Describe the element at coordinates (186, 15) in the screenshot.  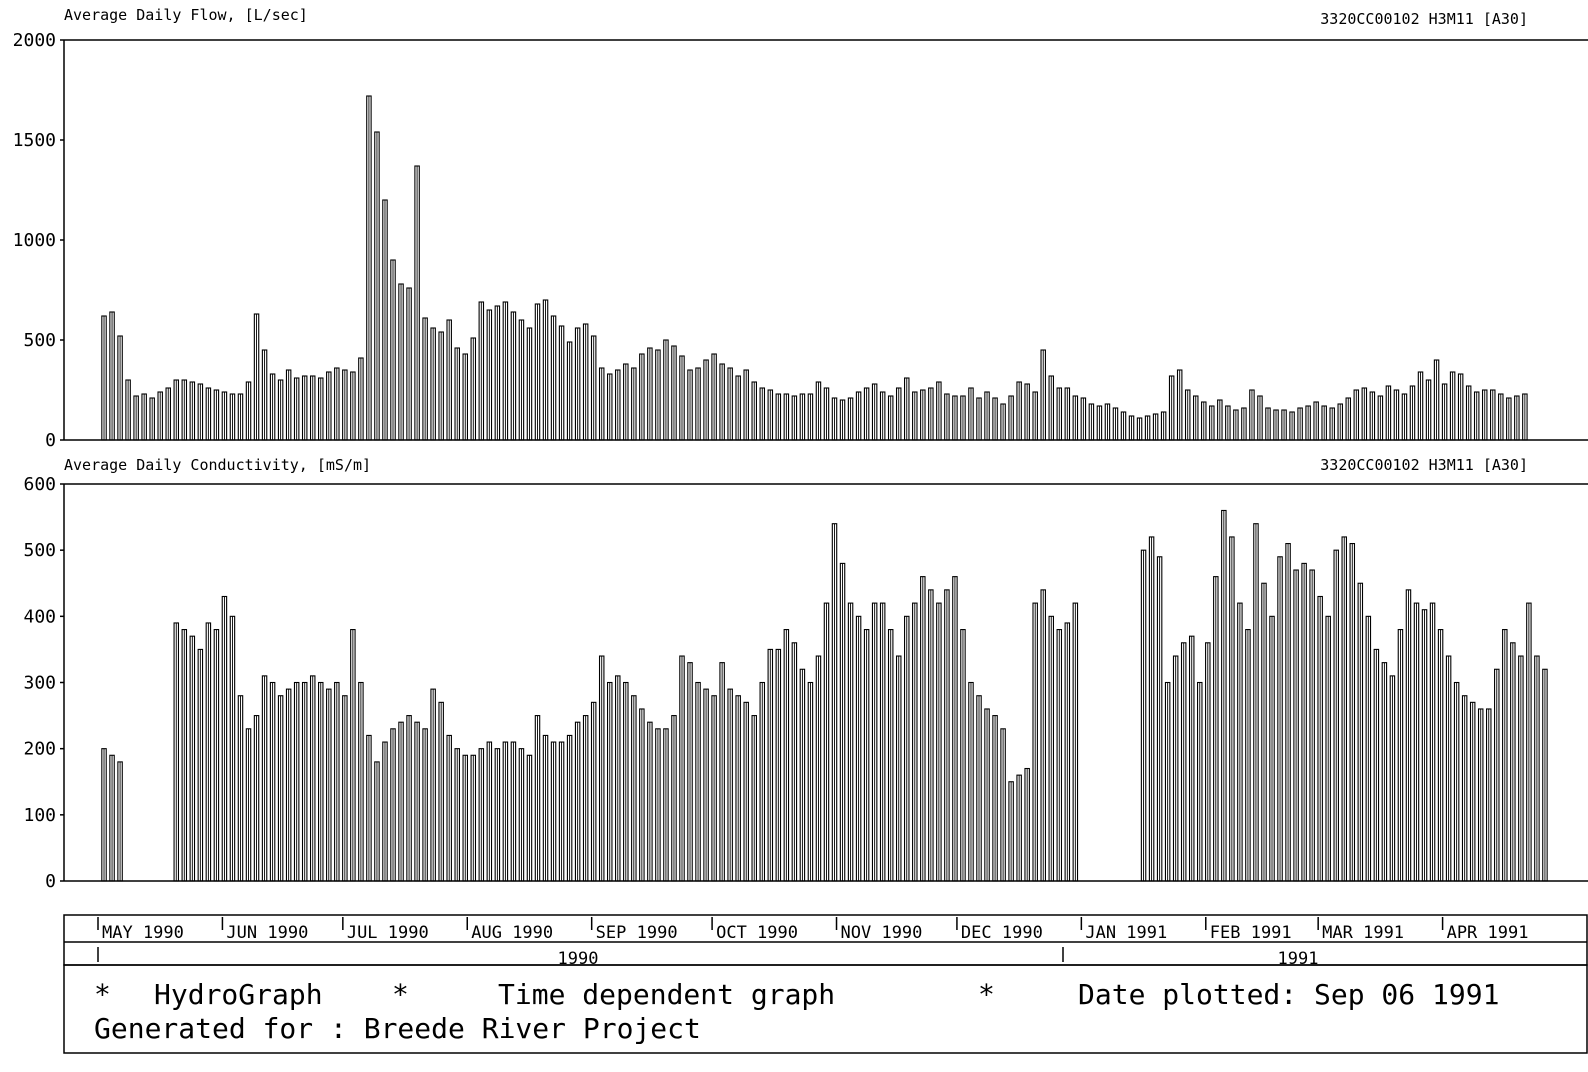
I see `flow-title: Average Daily Flow, [L/sec]` at that location.